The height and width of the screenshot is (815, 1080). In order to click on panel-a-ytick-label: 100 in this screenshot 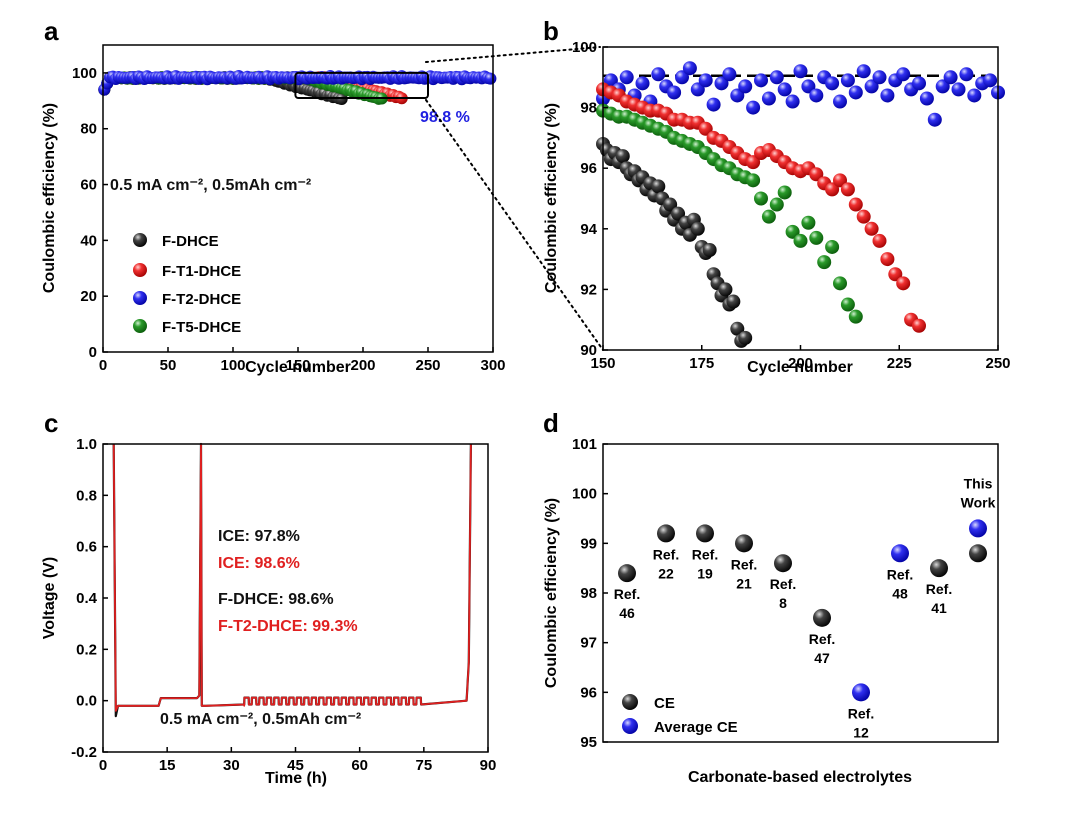, I will do `click(84, 73)`.